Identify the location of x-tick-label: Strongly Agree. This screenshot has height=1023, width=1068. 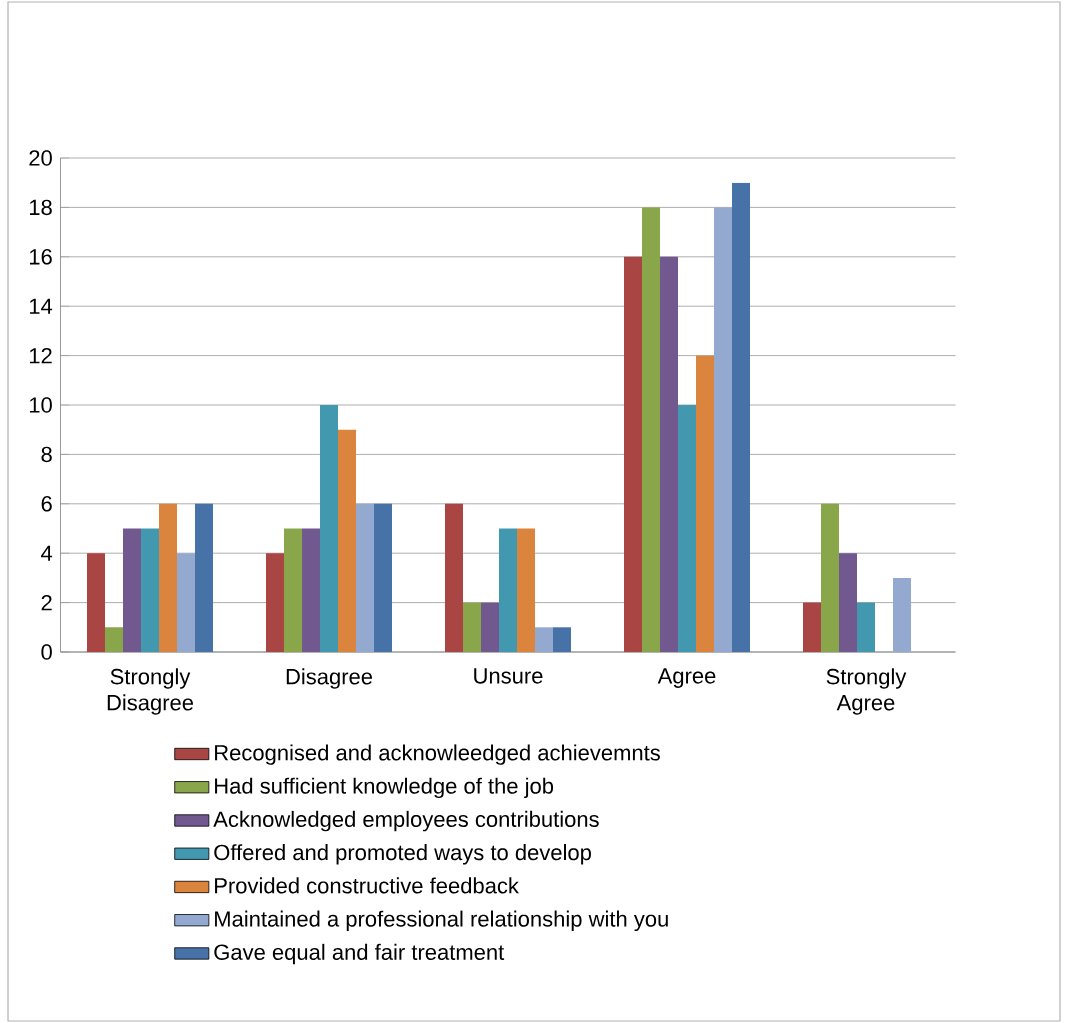
(866, 691).